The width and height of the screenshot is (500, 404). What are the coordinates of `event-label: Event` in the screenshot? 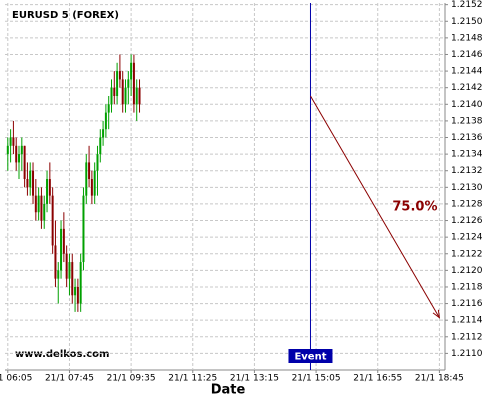 It's located at (310, 357).